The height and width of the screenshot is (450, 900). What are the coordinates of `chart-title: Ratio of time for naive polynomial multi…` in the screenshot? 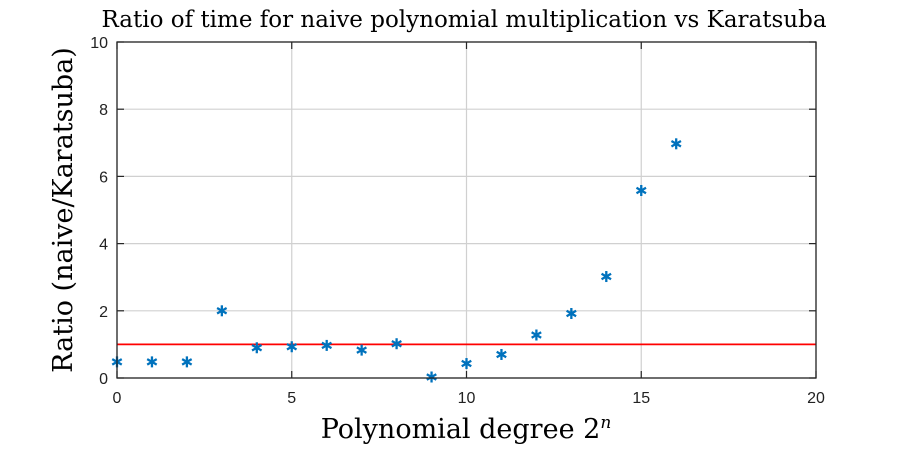 It's located at (463, 20).